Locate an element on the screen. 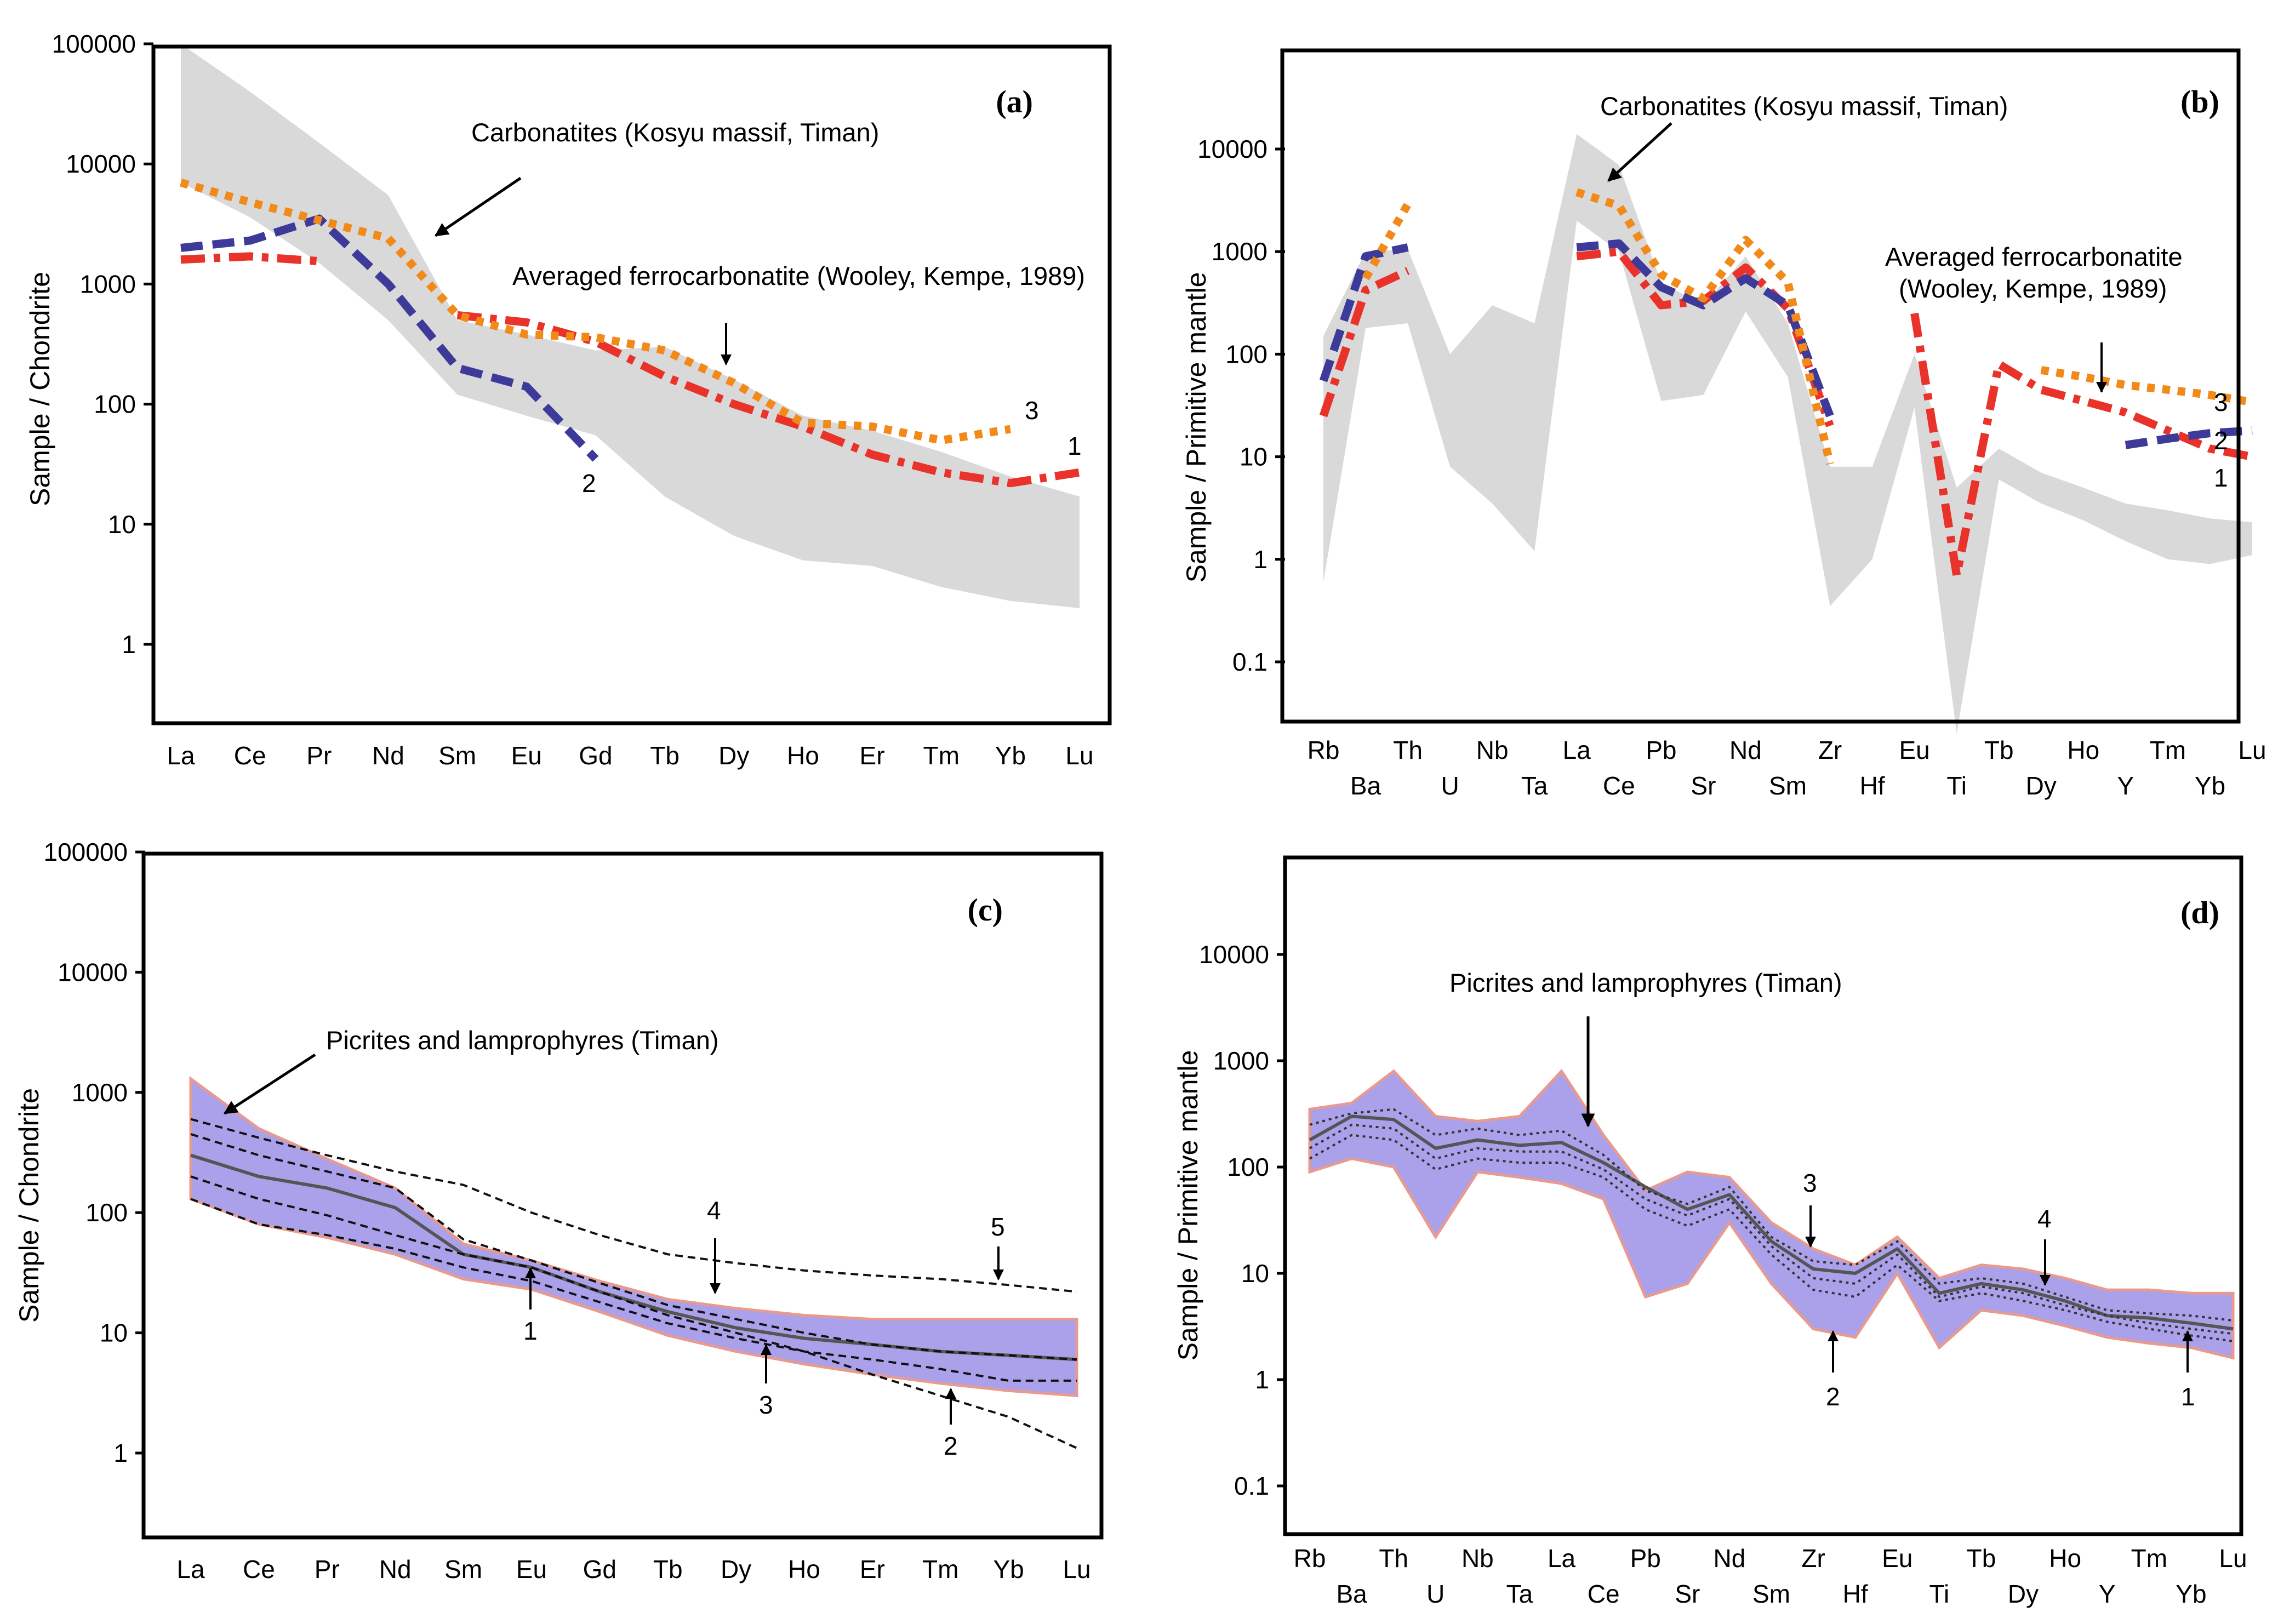 The height and width of the screenshot is (1624, 2278). curve-label-5: 5 is located at coordinates (998, 1227).